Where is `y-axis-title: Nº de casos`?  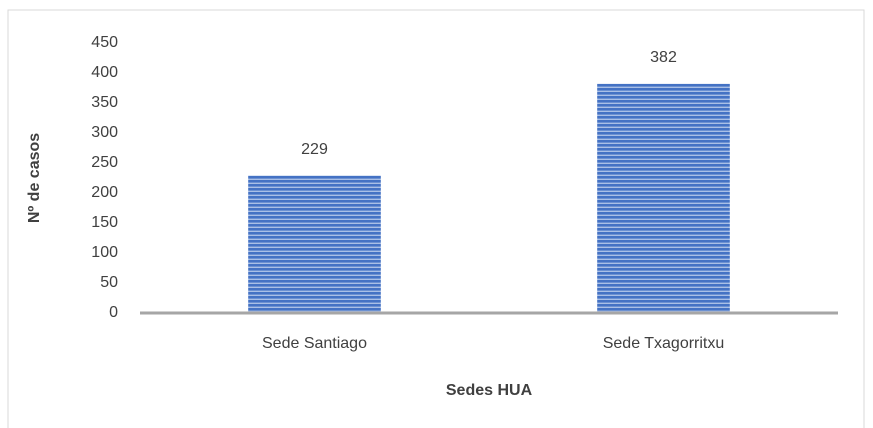
y-axis-title: Nº de casos is located at coordinates (34, 178).